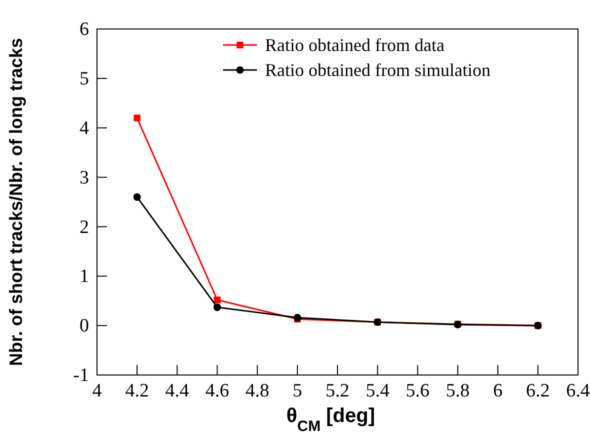 The width and height of the screenshot is (590, 434). I want to click on x-tick-label: 5.2, so click(338, 391).